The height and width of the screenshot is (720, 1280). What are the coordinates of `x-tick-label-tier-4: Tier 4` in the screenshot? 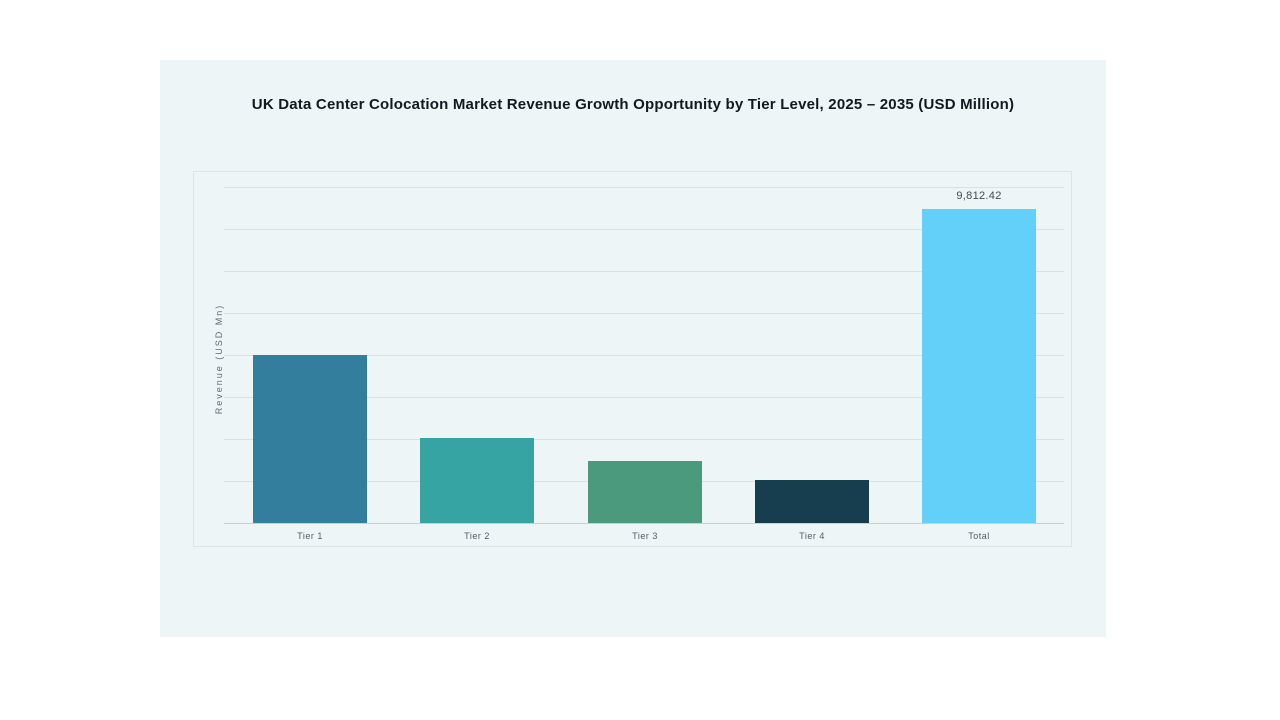 It's located at (812, 536).